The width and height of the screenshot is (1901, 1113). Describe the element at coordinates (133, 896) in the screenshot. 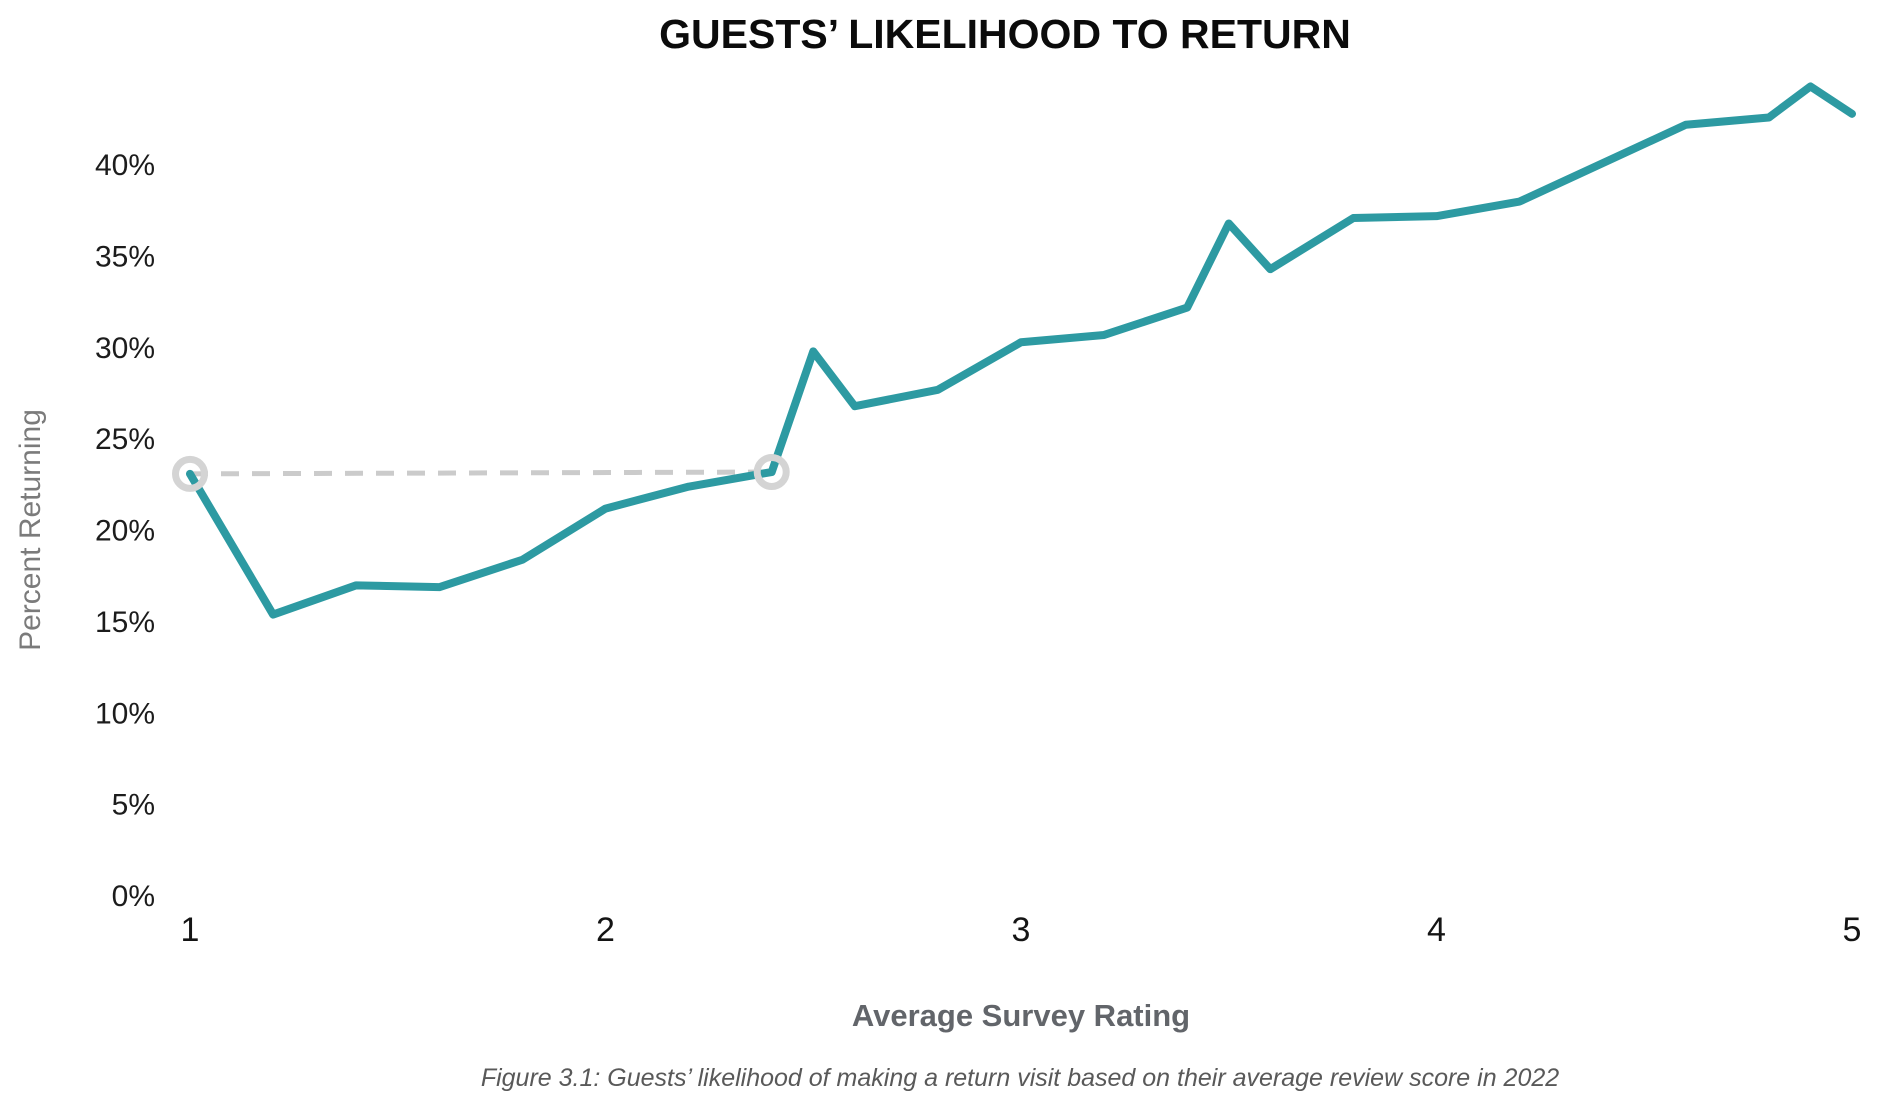

I see `y-tick-label: 0%` at that location.